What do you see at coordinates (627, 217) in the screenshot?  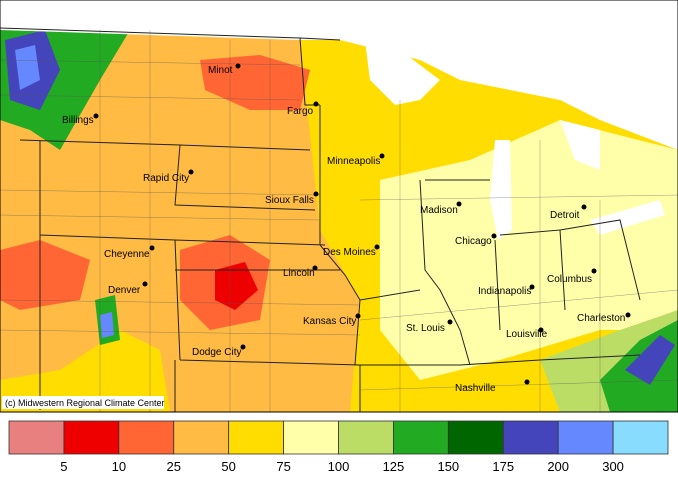 I see `lake-erie` at bounding box center [627, 217].